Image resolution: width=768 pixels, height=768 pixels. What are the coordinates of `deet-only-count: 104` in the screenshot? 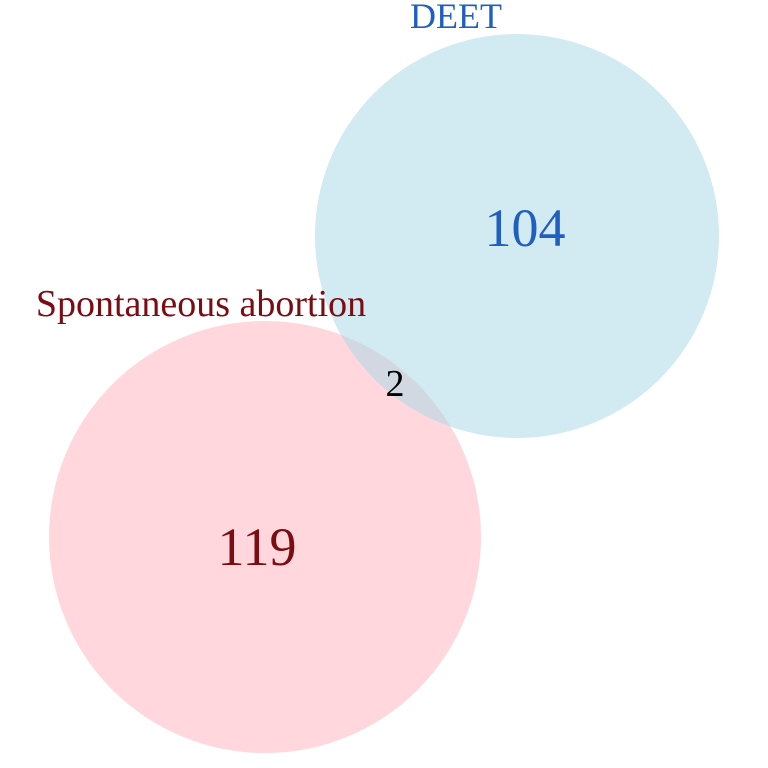 It's located at (525, 228).